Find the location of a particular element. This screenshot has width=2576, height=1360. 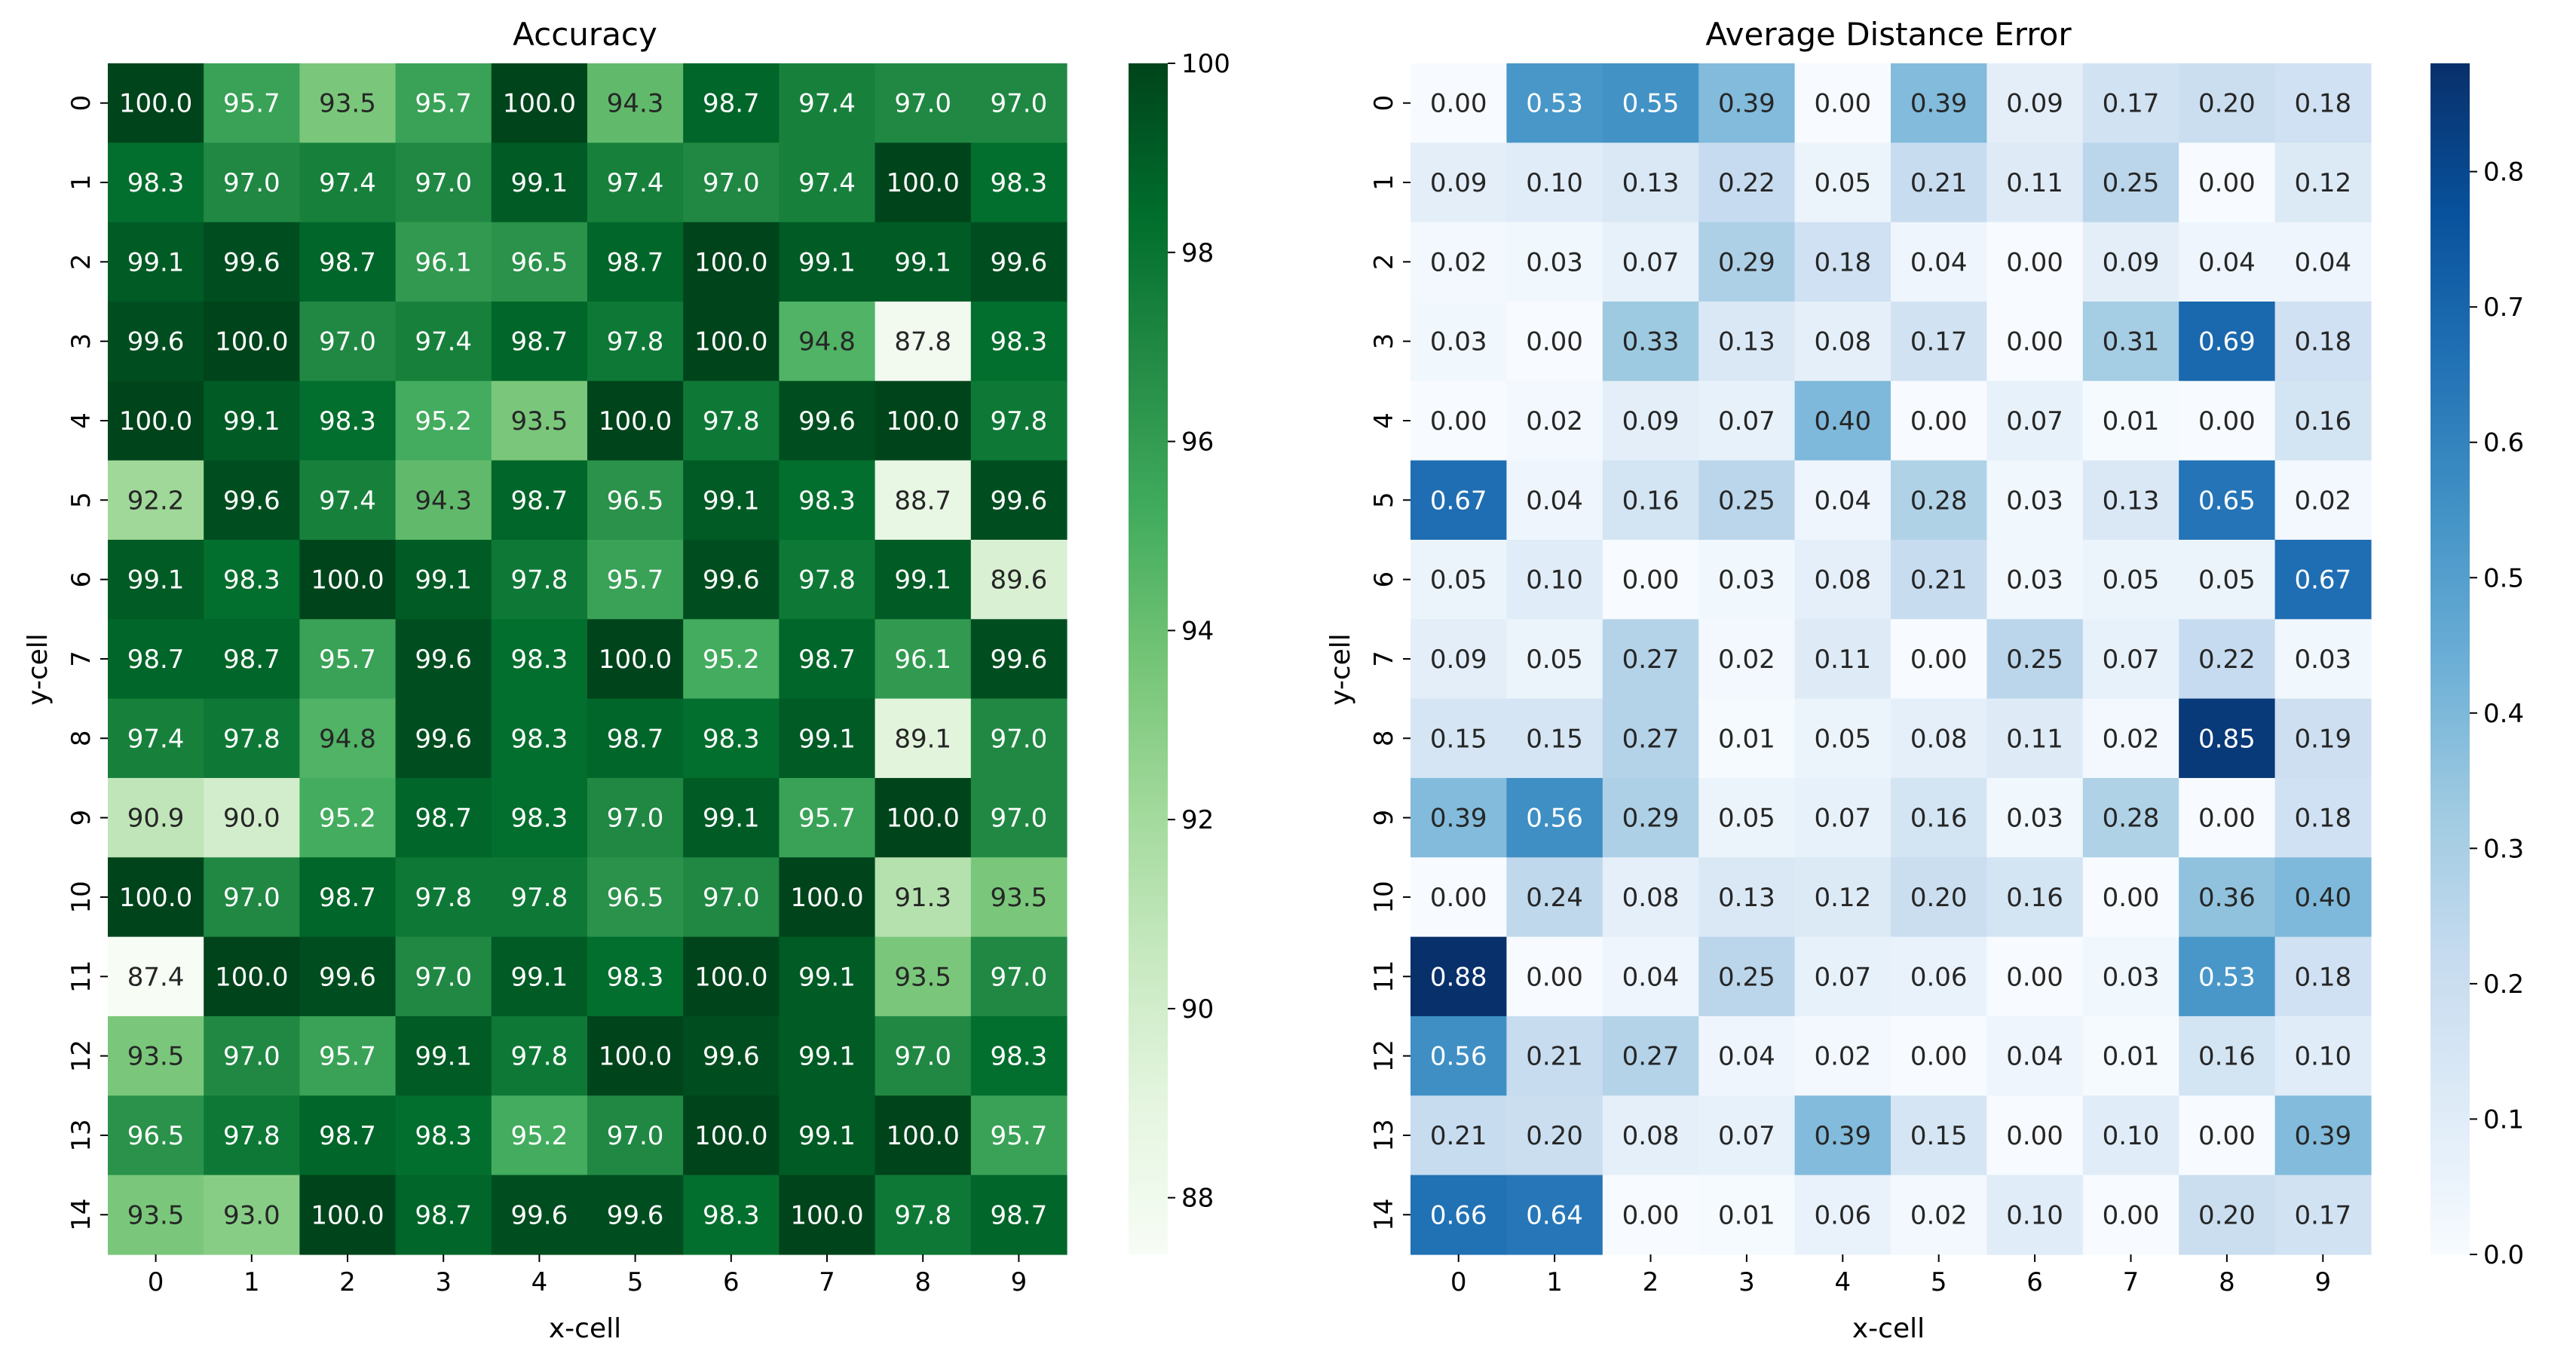

cell-value-label: 0.12 is located at coordinates (2322, 183).